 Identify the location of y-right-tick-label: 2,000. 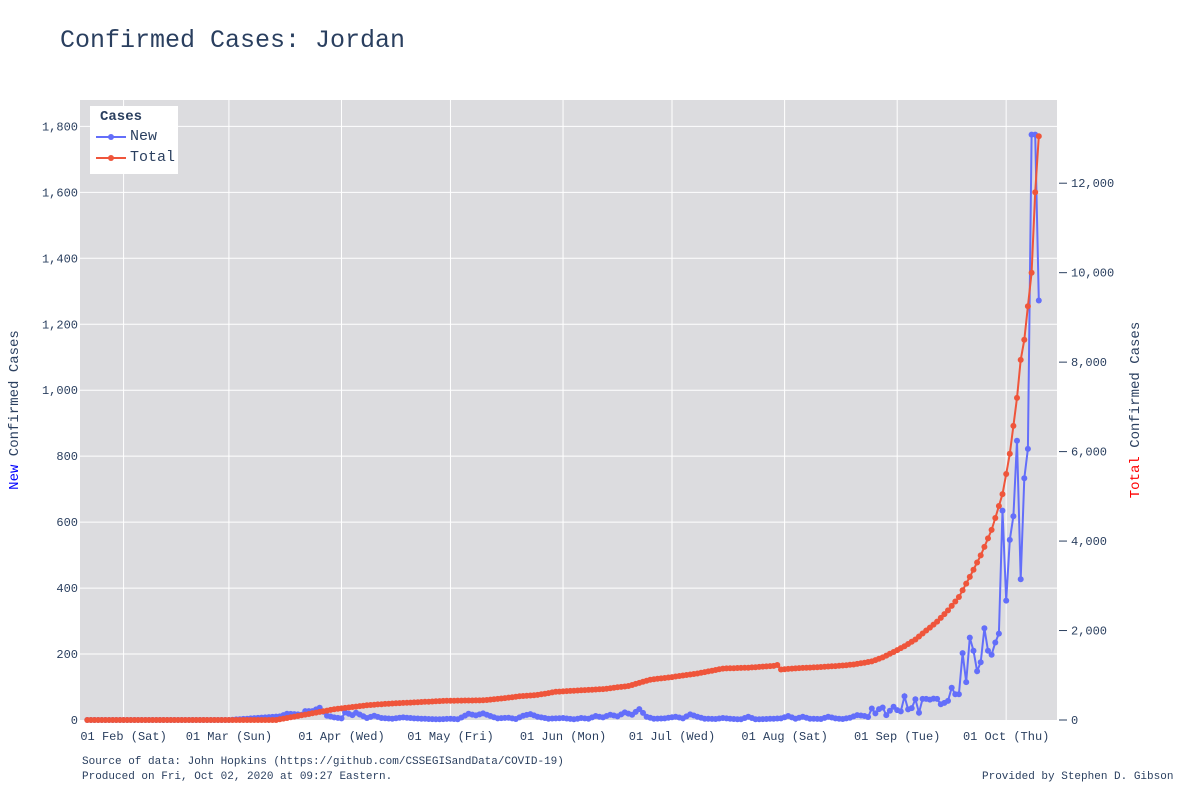
(1089, 632).